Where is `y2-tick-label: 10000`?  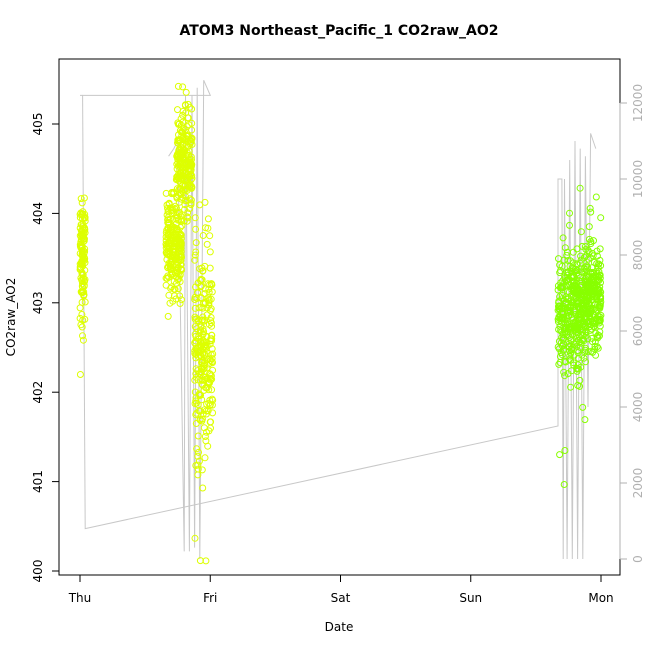
y2-tick-label: 10000 is located at coordinates (638, 179).